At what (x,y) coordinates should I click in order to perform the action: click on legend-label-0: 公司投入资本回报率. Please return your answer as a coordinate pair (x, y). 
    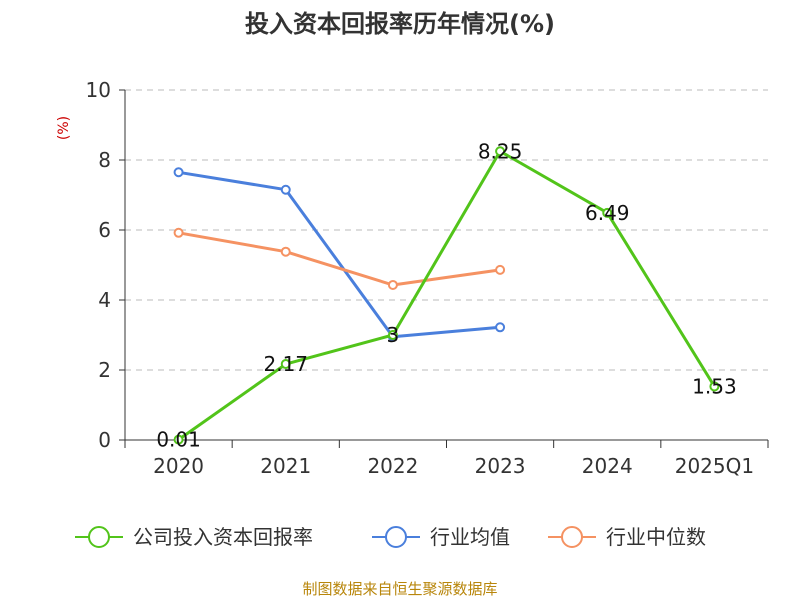
    Looking at the image, I should click on (223, 537).